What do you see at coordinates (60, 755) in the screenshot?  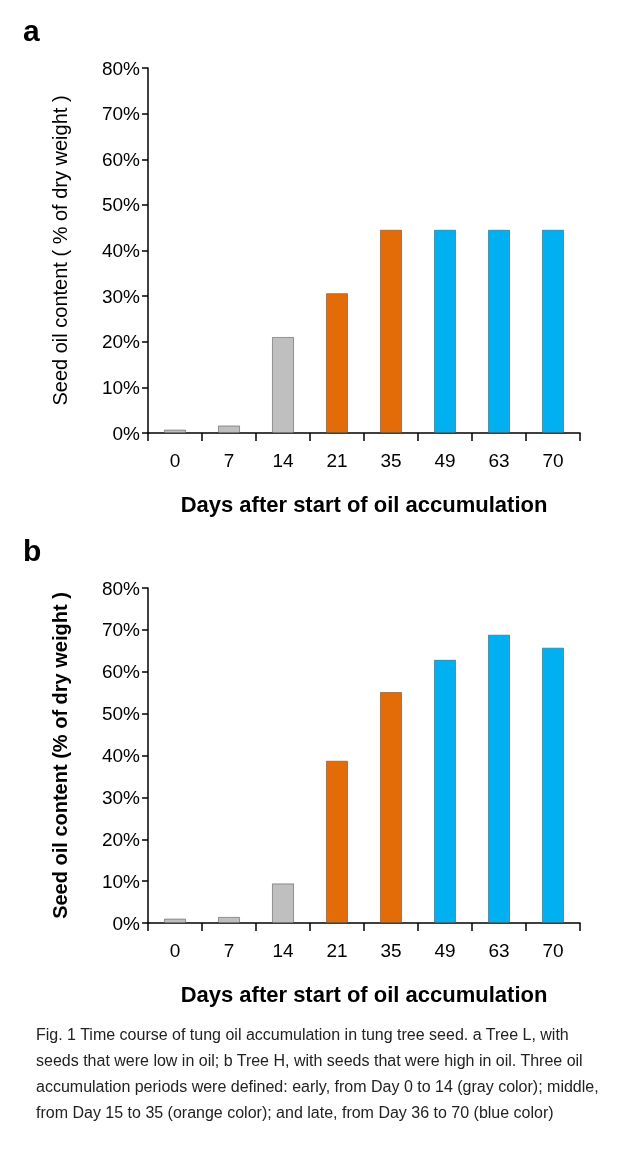 I see `y-axis-title: Seed oil content (% of dry weight )` at bounding box center [60, 755].